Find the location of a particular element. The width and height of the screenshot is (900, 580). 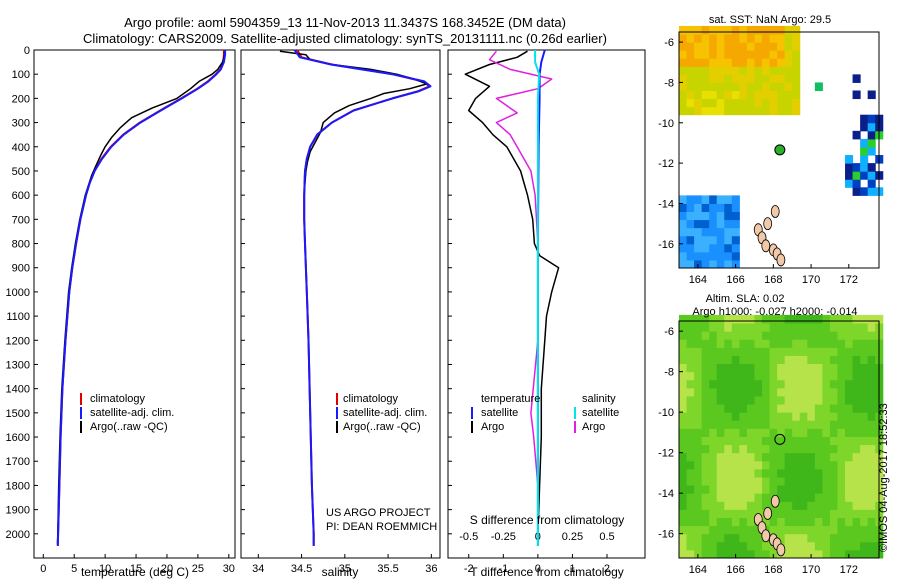

s-diff-tick-label: -0.25 is located at coordinates (503, 537).